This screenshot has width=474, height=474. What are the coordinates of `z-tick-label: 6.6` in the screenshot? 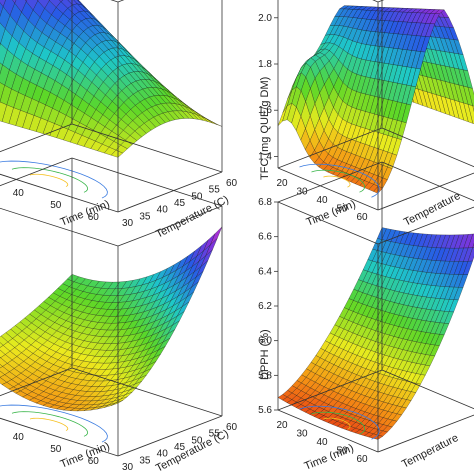 It's located at (265, 237).